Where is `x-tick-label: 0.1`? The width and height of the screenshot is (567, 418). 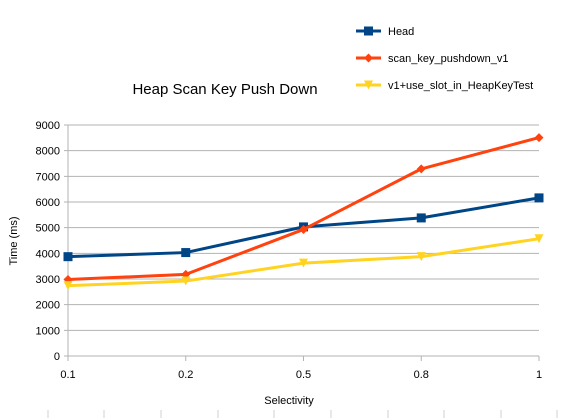
x-tick-label: 0.1 is located at coordinates (67, 375).